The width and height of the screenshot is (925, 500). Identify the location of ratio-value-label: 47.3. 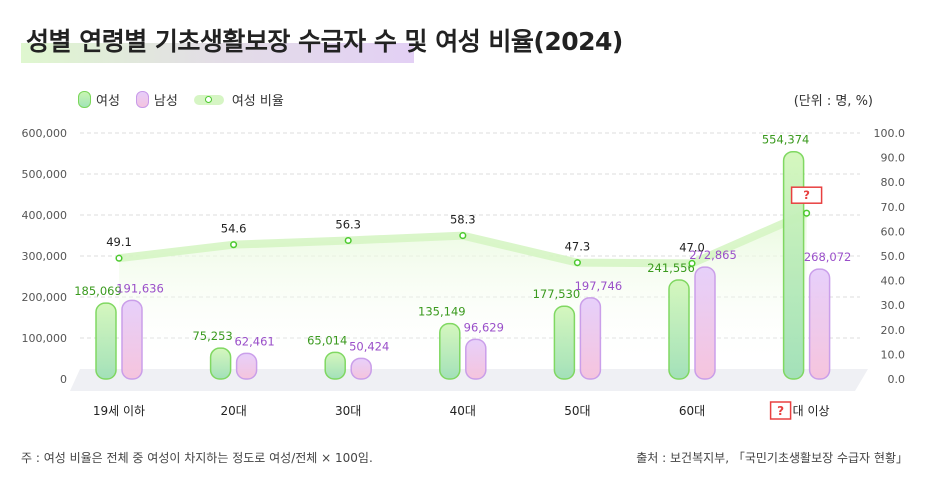
(578, 247).